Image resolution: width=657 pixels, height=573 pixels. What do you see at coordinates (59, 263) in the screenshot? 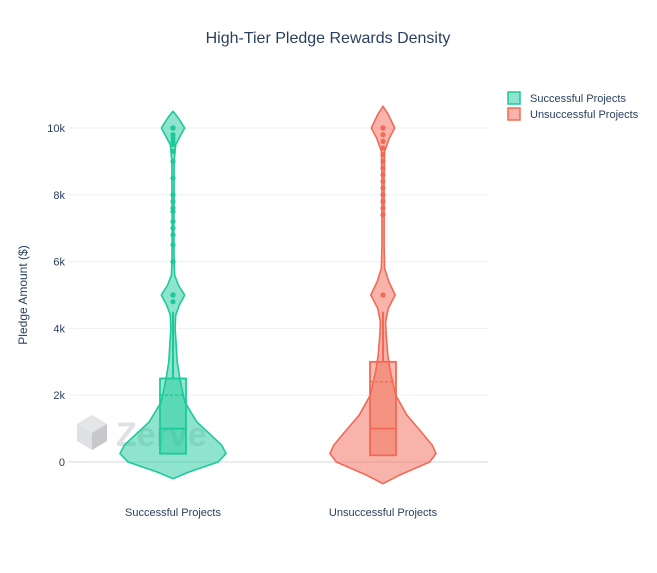
I see `y-tick-label: 6k` at bounding box center [59, 263].